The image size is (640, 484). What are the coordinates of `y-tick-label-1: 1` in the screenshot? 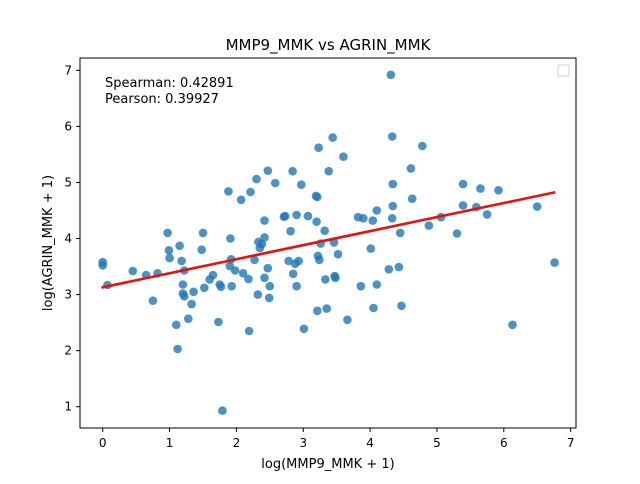 It's located at (68, 407).